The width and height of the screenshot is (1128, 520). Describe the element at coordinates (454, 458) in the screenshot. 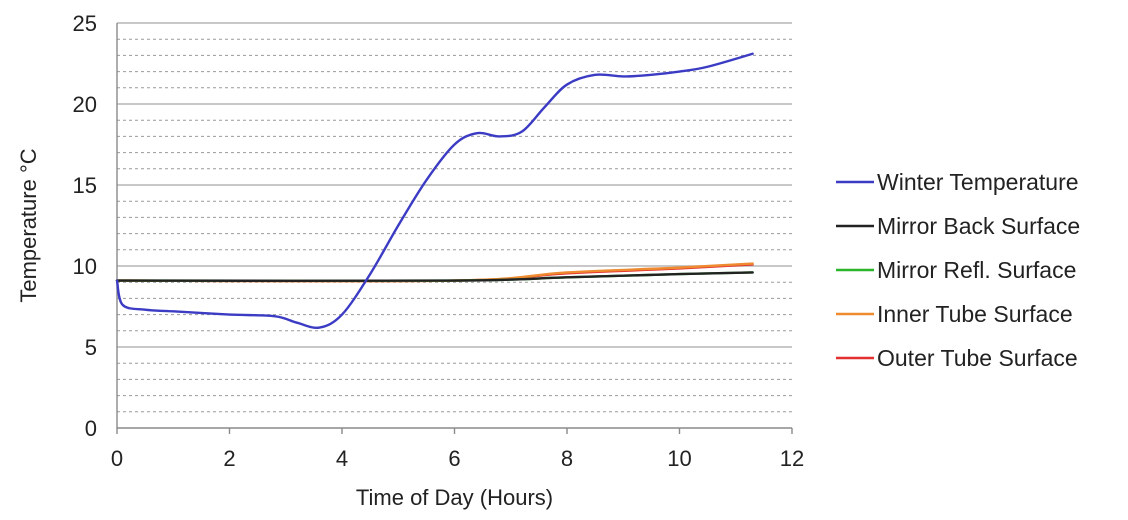

I see `x-tick-label: 6` at that location.